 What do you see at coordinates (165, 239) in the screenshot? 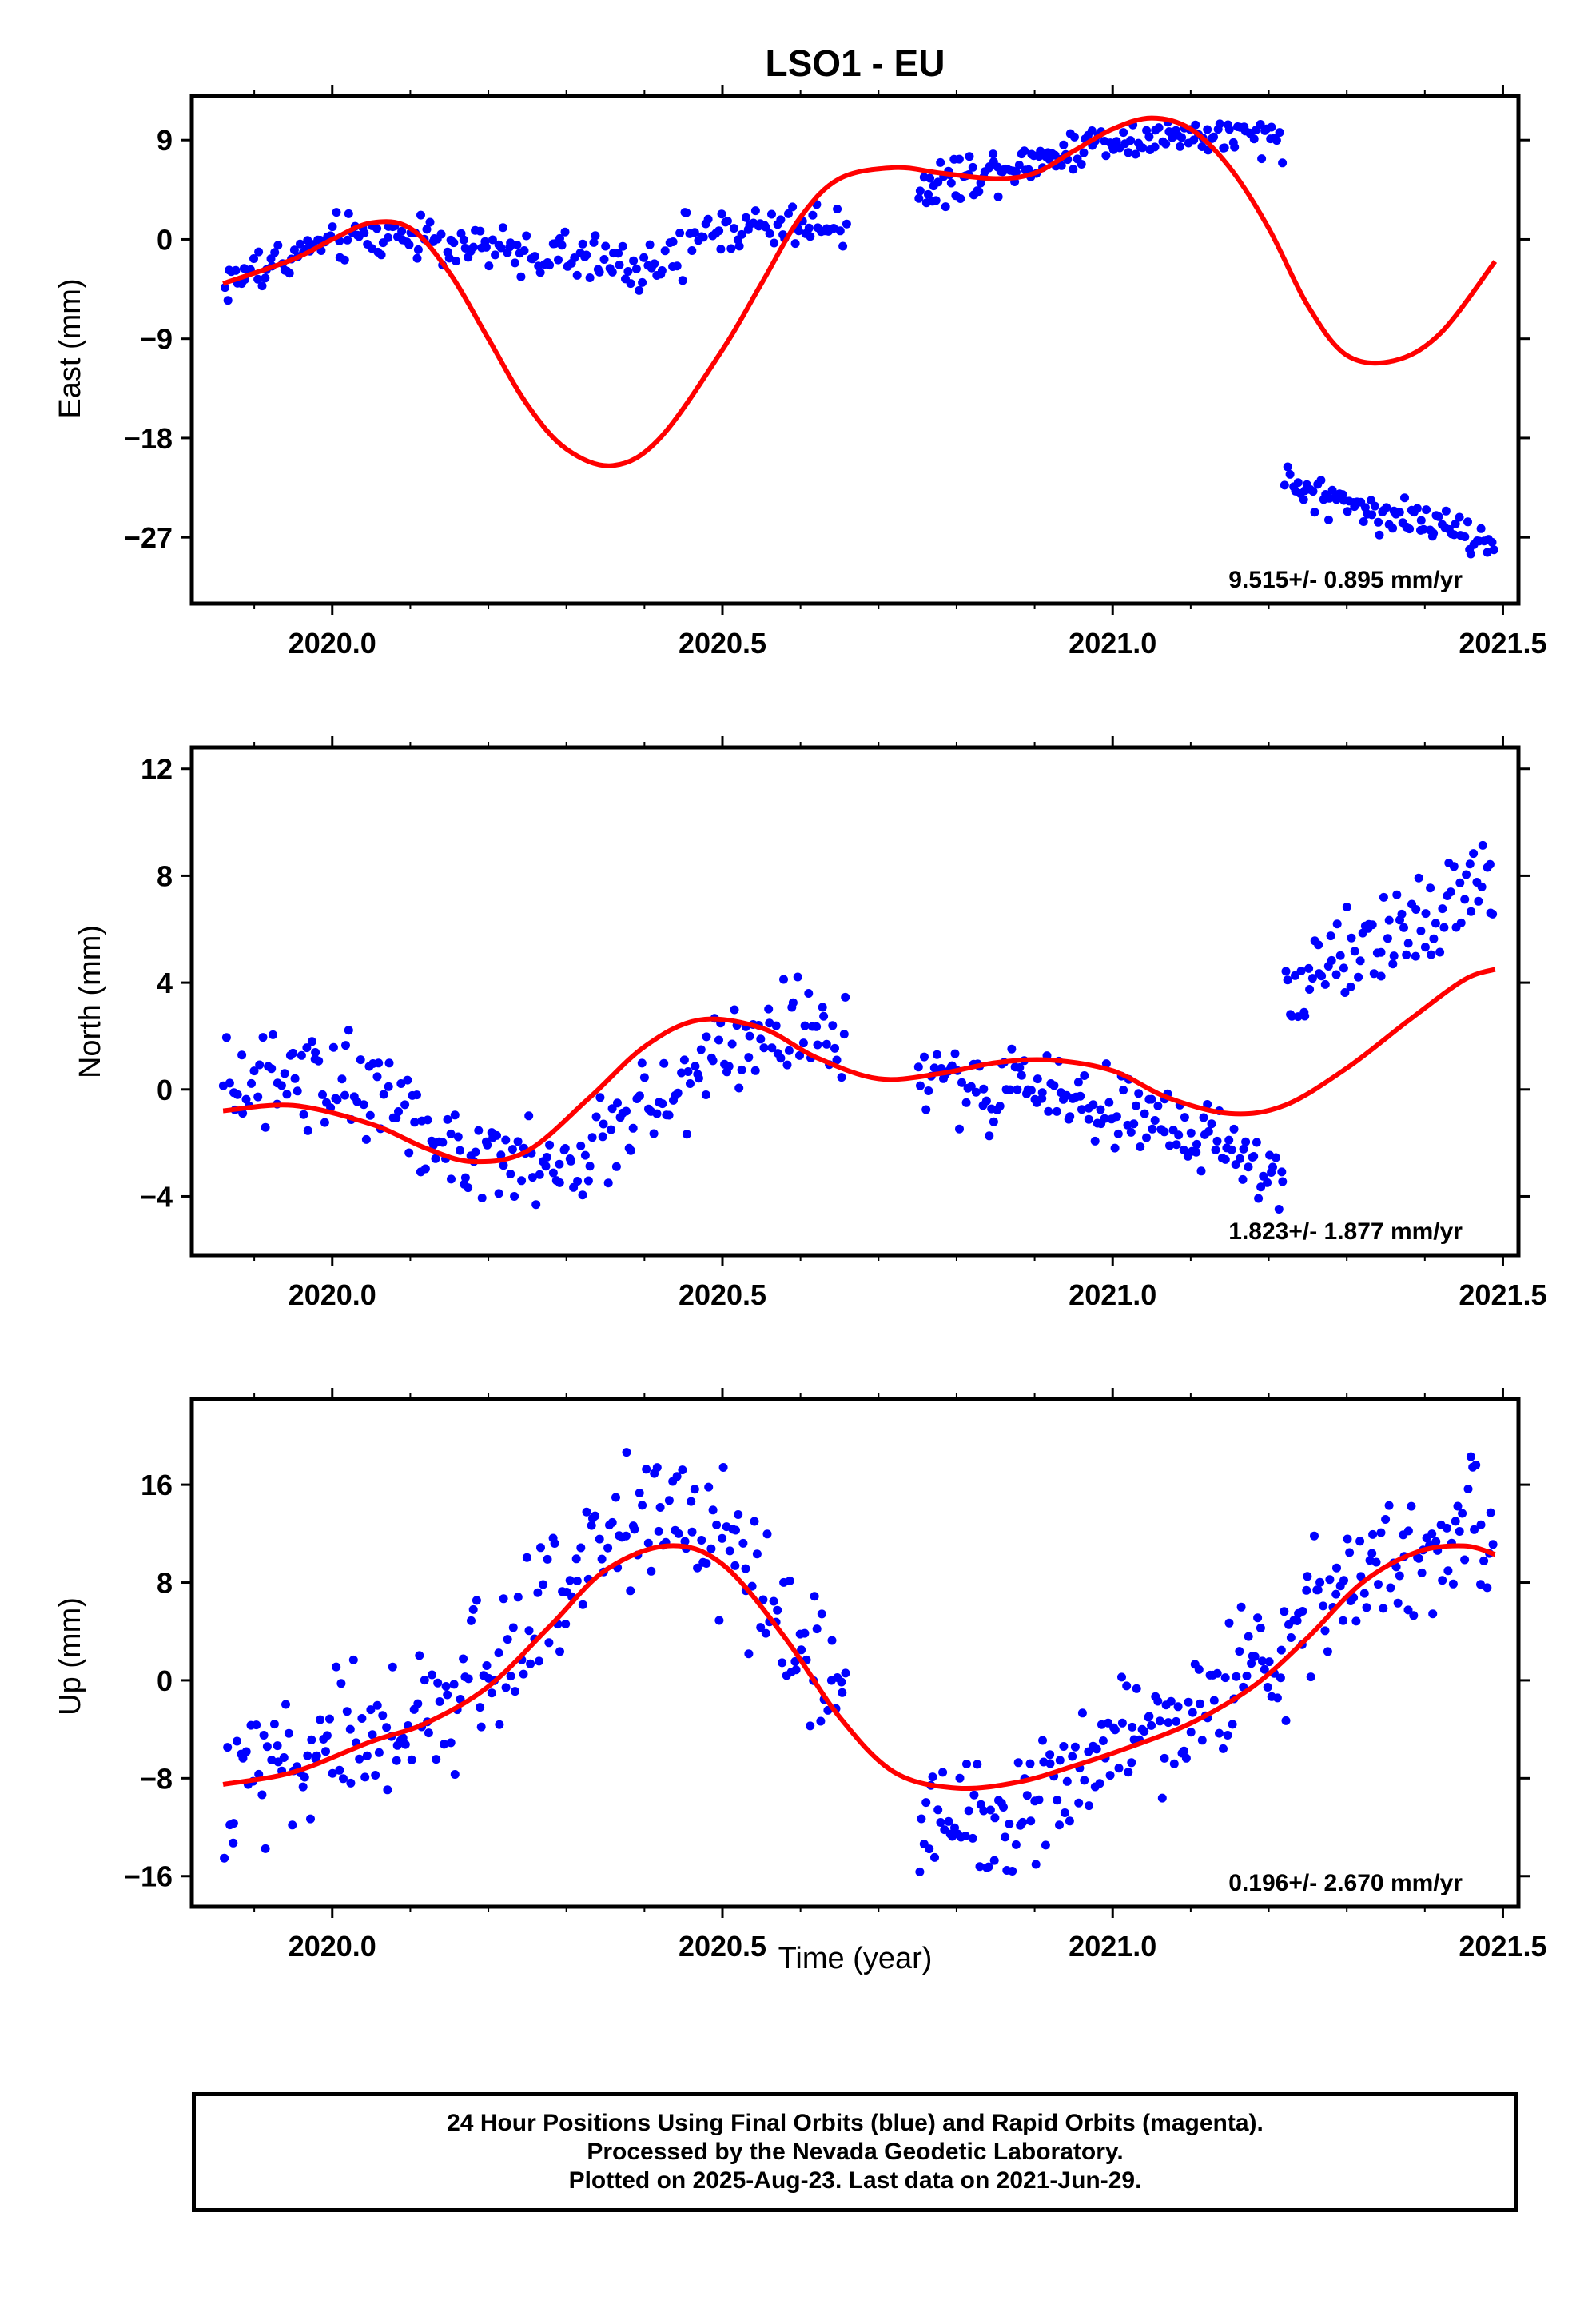
I see `east-ytick-label: 0` at bounding box center [165, 239].